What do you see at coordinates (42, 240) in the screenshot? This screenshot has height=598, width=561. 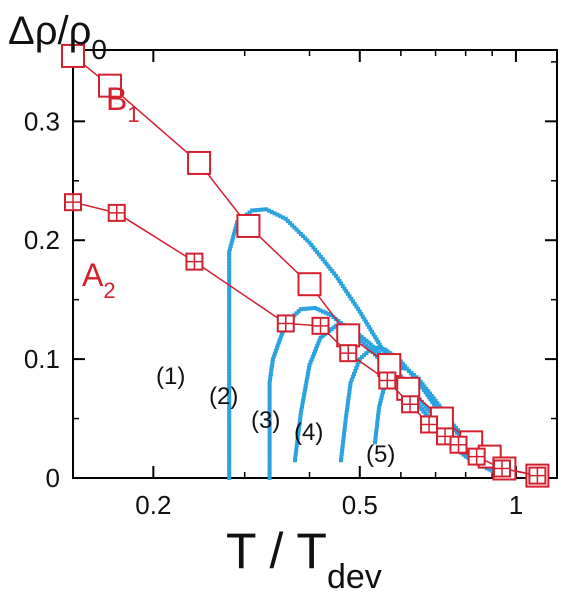 I see `y-tick-label: 0.2` at bounding box center [42, 240].